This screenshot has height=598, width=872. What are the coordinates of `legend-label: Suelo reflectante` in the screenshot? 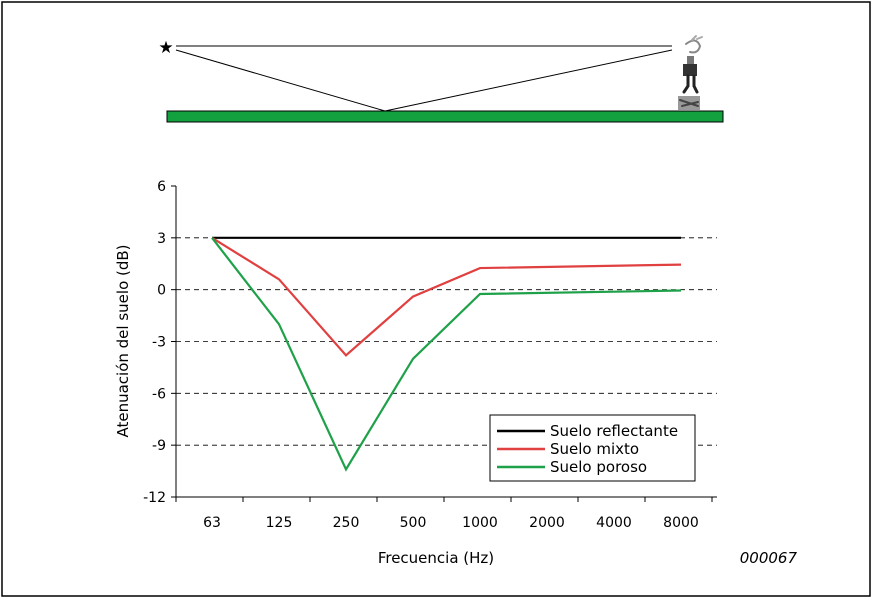 It's located at (614, 431).